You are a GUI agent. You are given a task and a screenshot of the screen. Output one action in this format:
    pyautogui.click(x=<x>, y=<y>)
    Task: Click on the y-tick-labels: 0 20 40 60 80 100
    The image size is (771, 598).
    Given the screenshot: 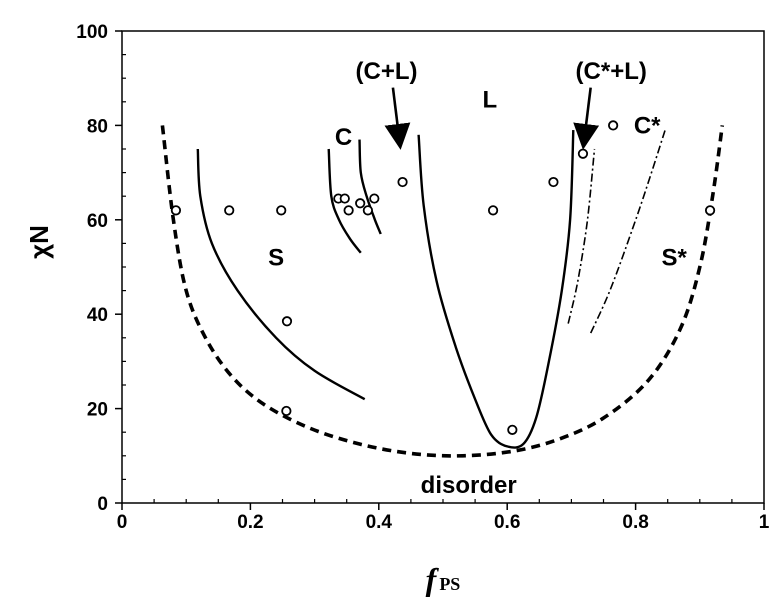 What is the action you would take?
    pyautogui.click(x=92, y=268)
    